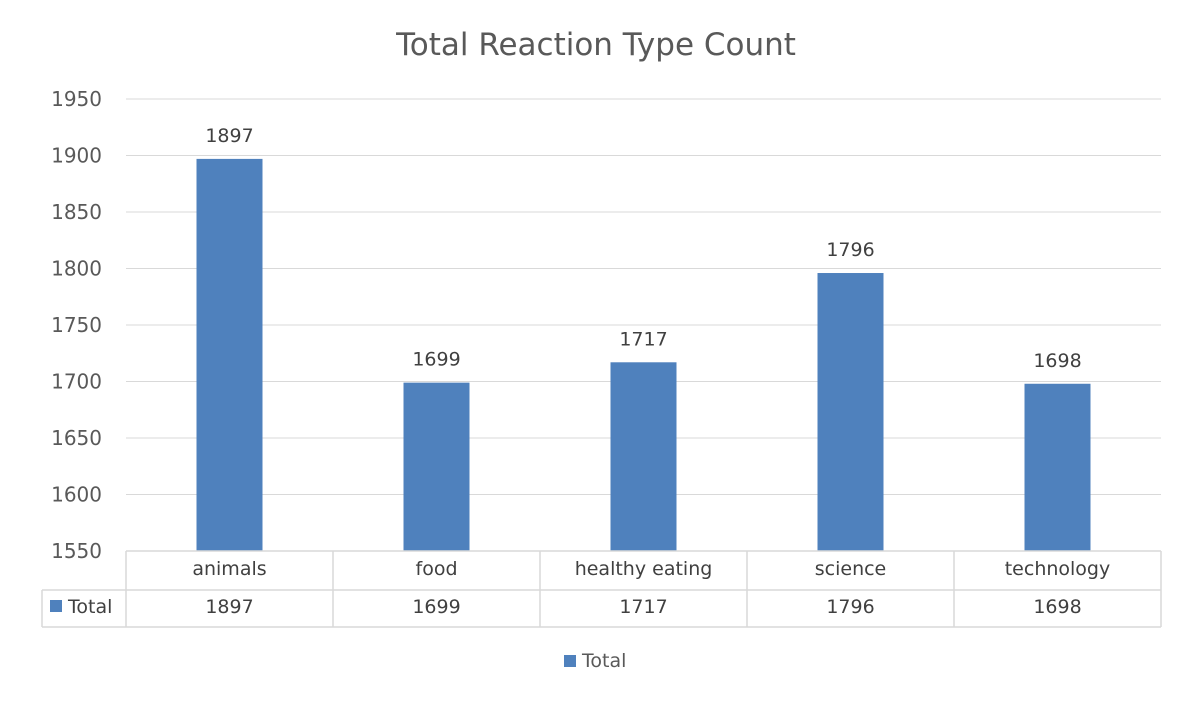 This screenshot has width=1182, height=702. Describe the element at coordinates (436, 607) in the screenshot. I see `table-value: 1699` at that location.